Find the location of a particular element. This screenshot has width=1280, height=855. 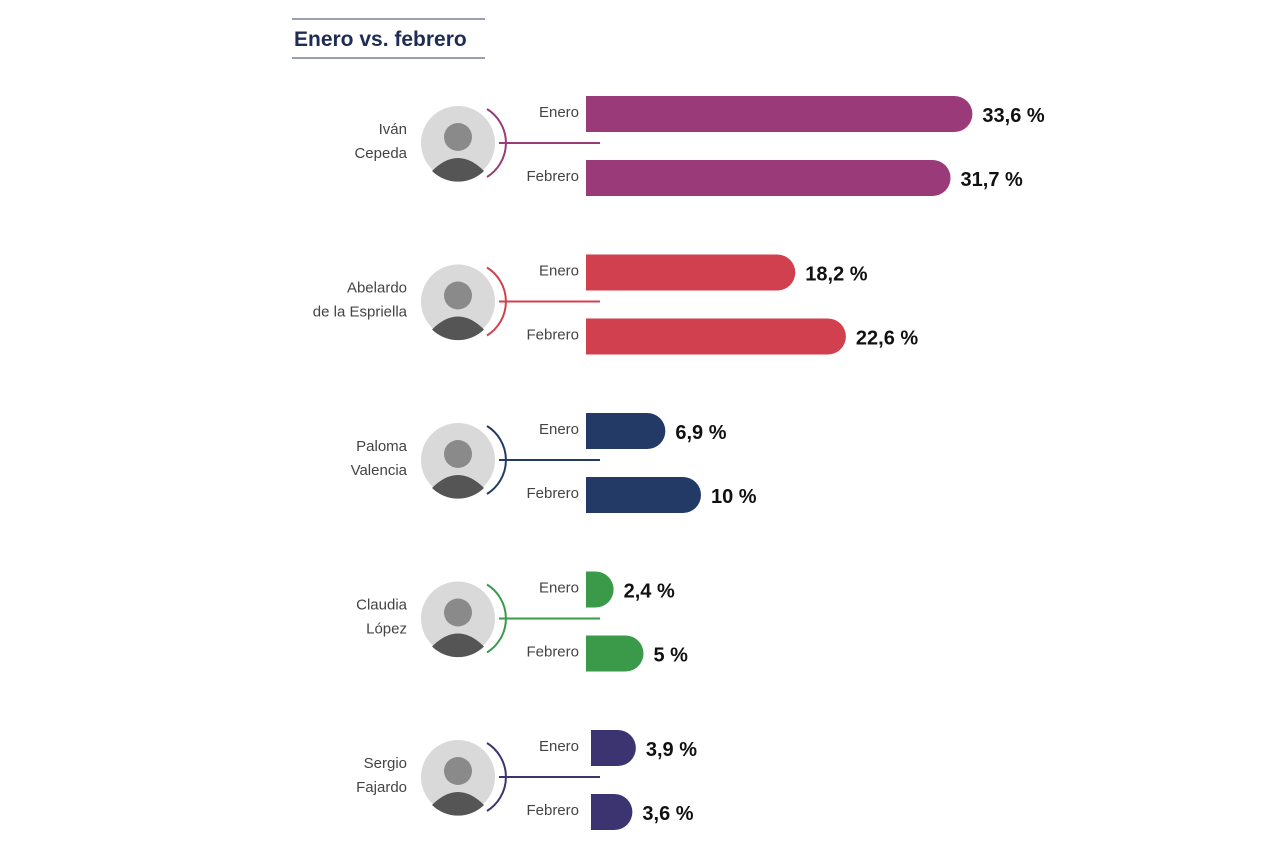

candidate-group: Iván Cepeda Enero 33,6 % Febrero 31,7 % is located at coordinates (699, 146).